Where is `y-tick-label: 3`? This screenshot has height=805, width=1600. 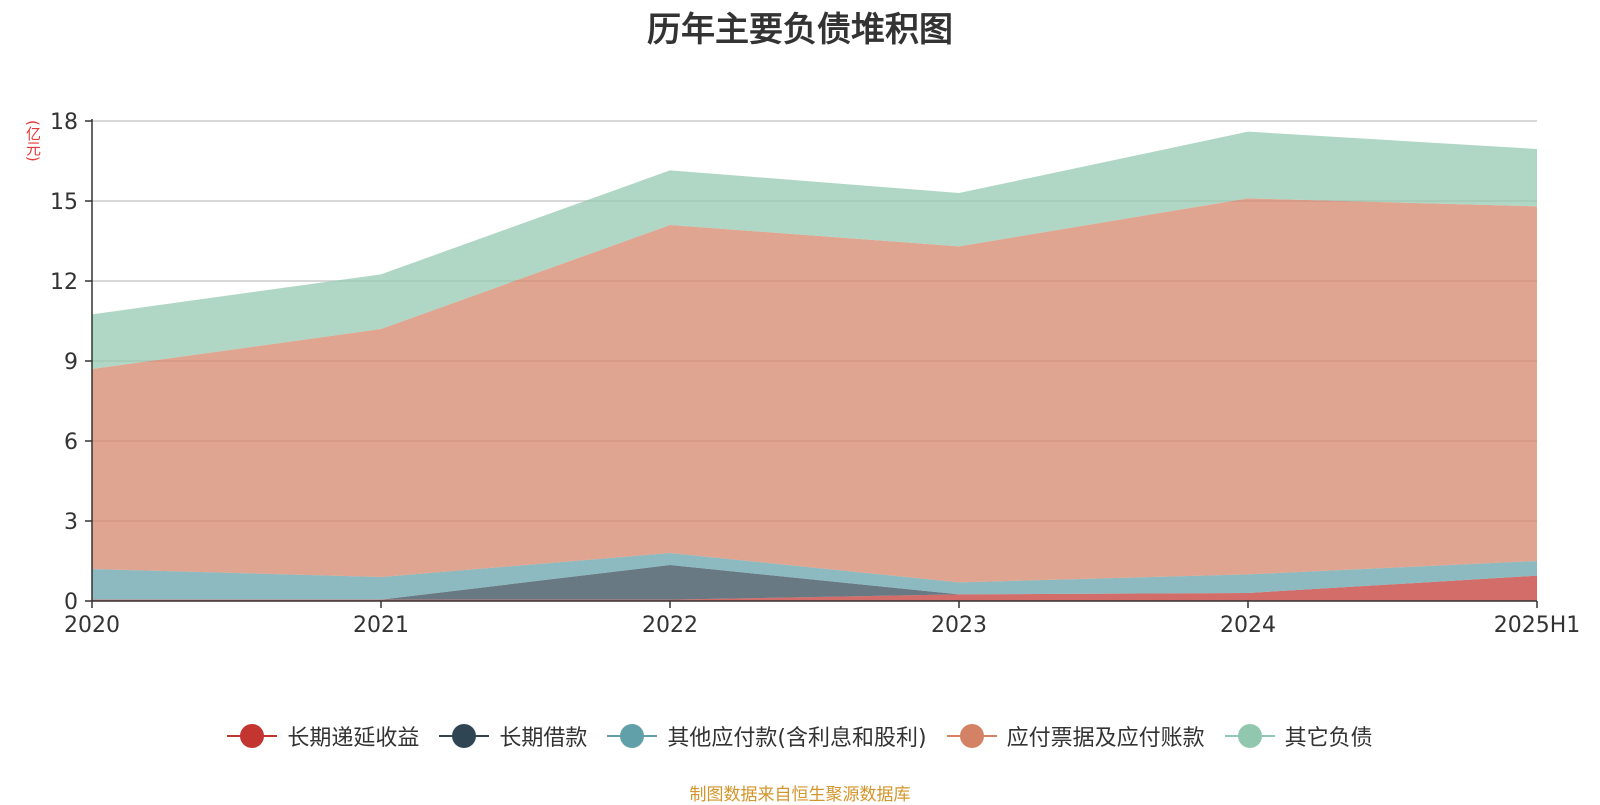 y-tick-label: 3 is located at coordinates (71, 522).